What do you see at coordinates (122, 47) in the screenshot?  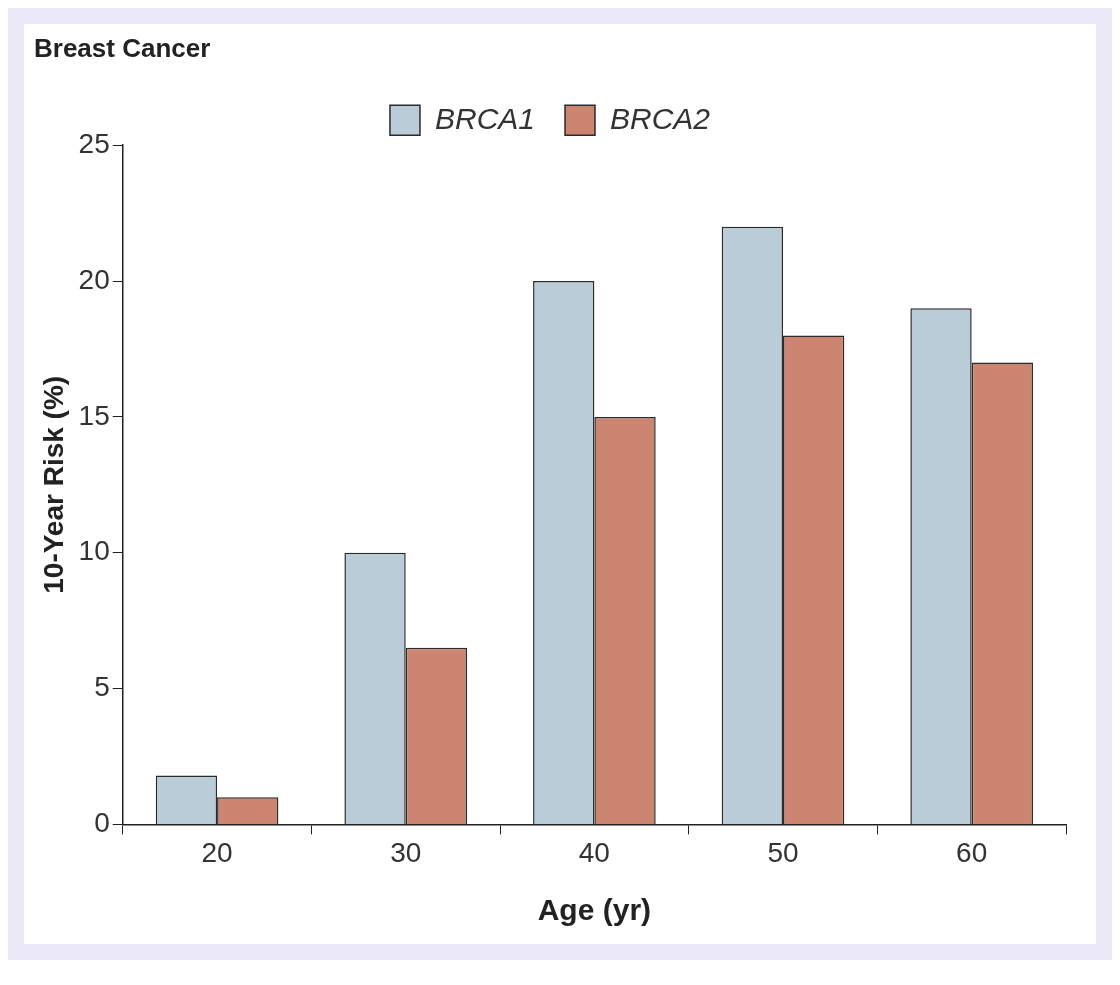 I see `chart-title: Breast Cancer` at bounding box center [122, 47].